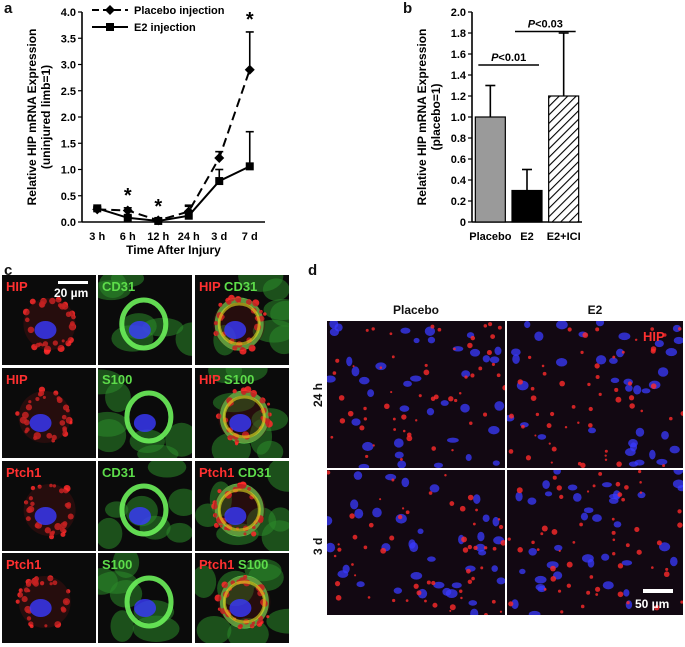 The image size is (685, 647). What do you see at coordinates (490, 237) in the screenshot?
I see `x-tick-label: Placebo` at bounding box center [490, 237].